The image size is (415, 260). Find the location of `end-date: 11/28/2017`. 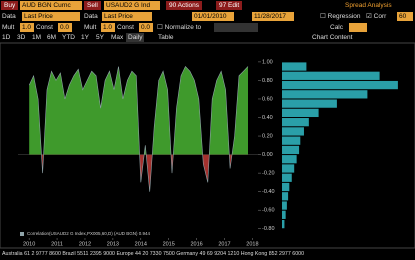

end-date: 11/28/2017 is located at coordinates (273, 16).